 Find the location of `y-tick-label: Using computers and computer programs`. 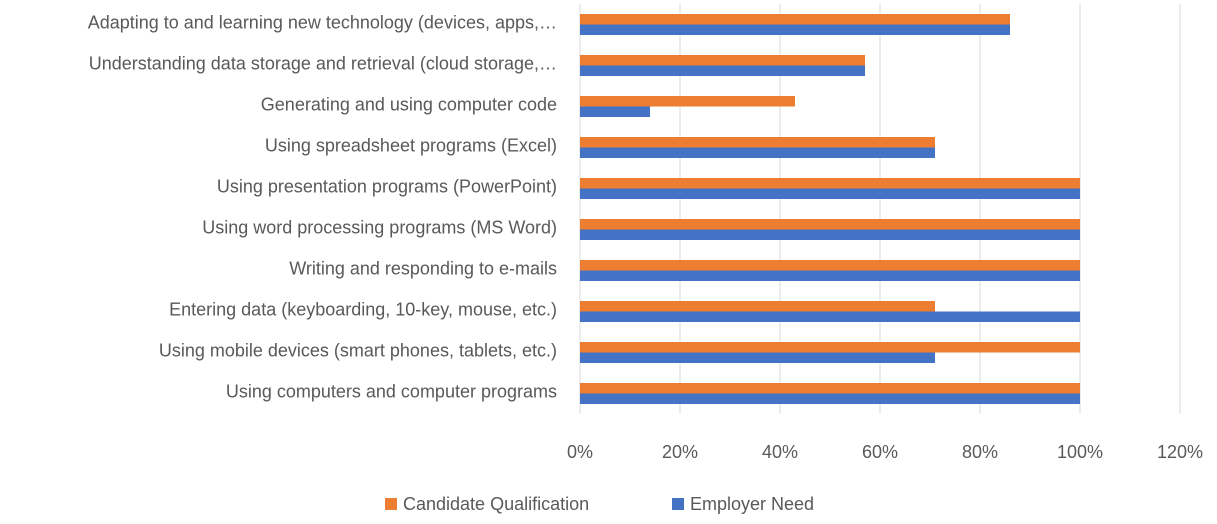

y-tick-label: Using computers and computer programs is located at coordinates (391, 391).